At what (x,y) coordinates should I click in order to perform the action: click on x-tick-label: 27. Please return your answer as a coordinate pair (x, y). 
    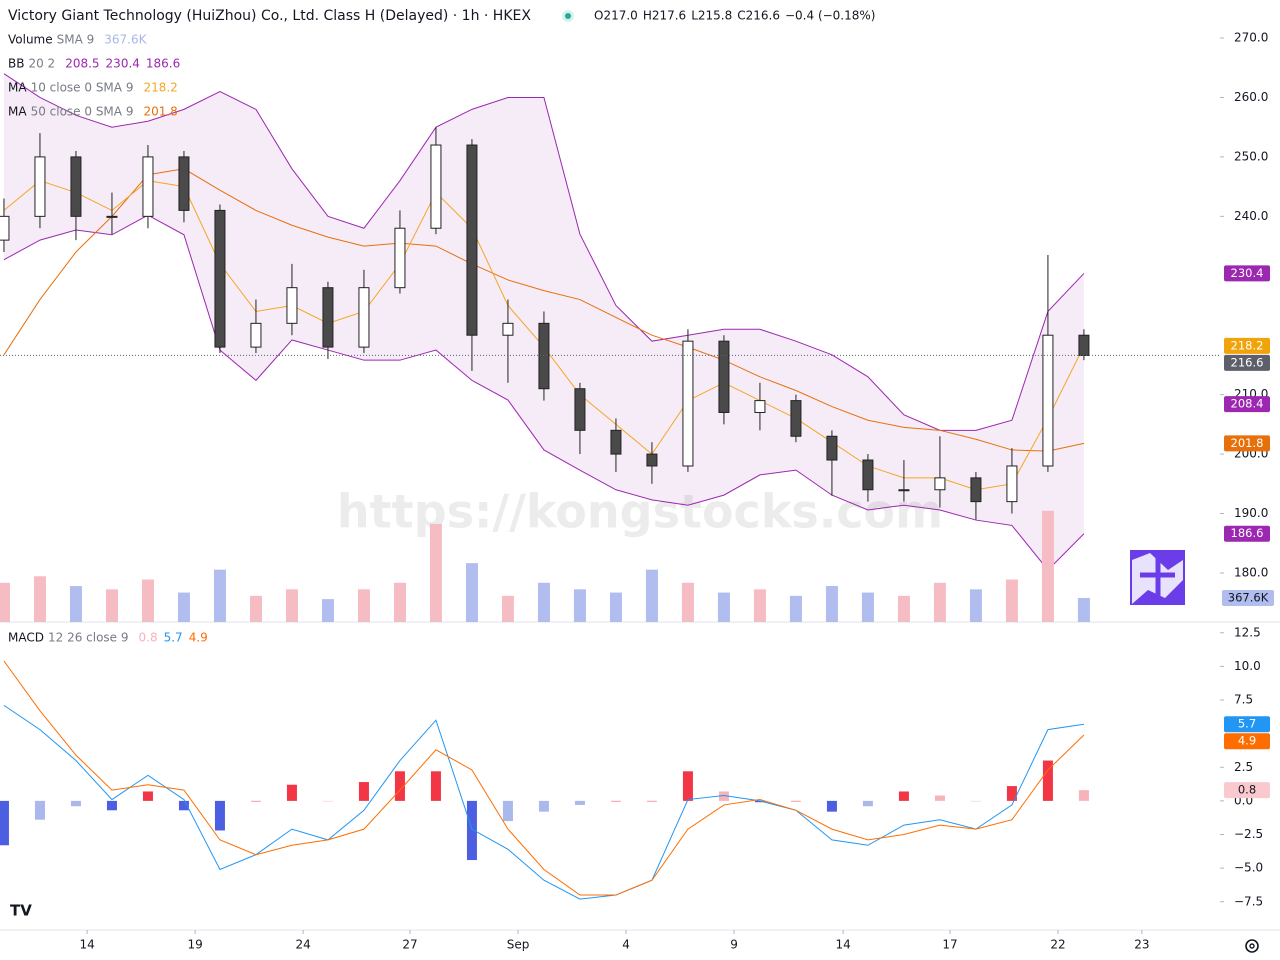
    Looking at the image, I should click on (409, 945).